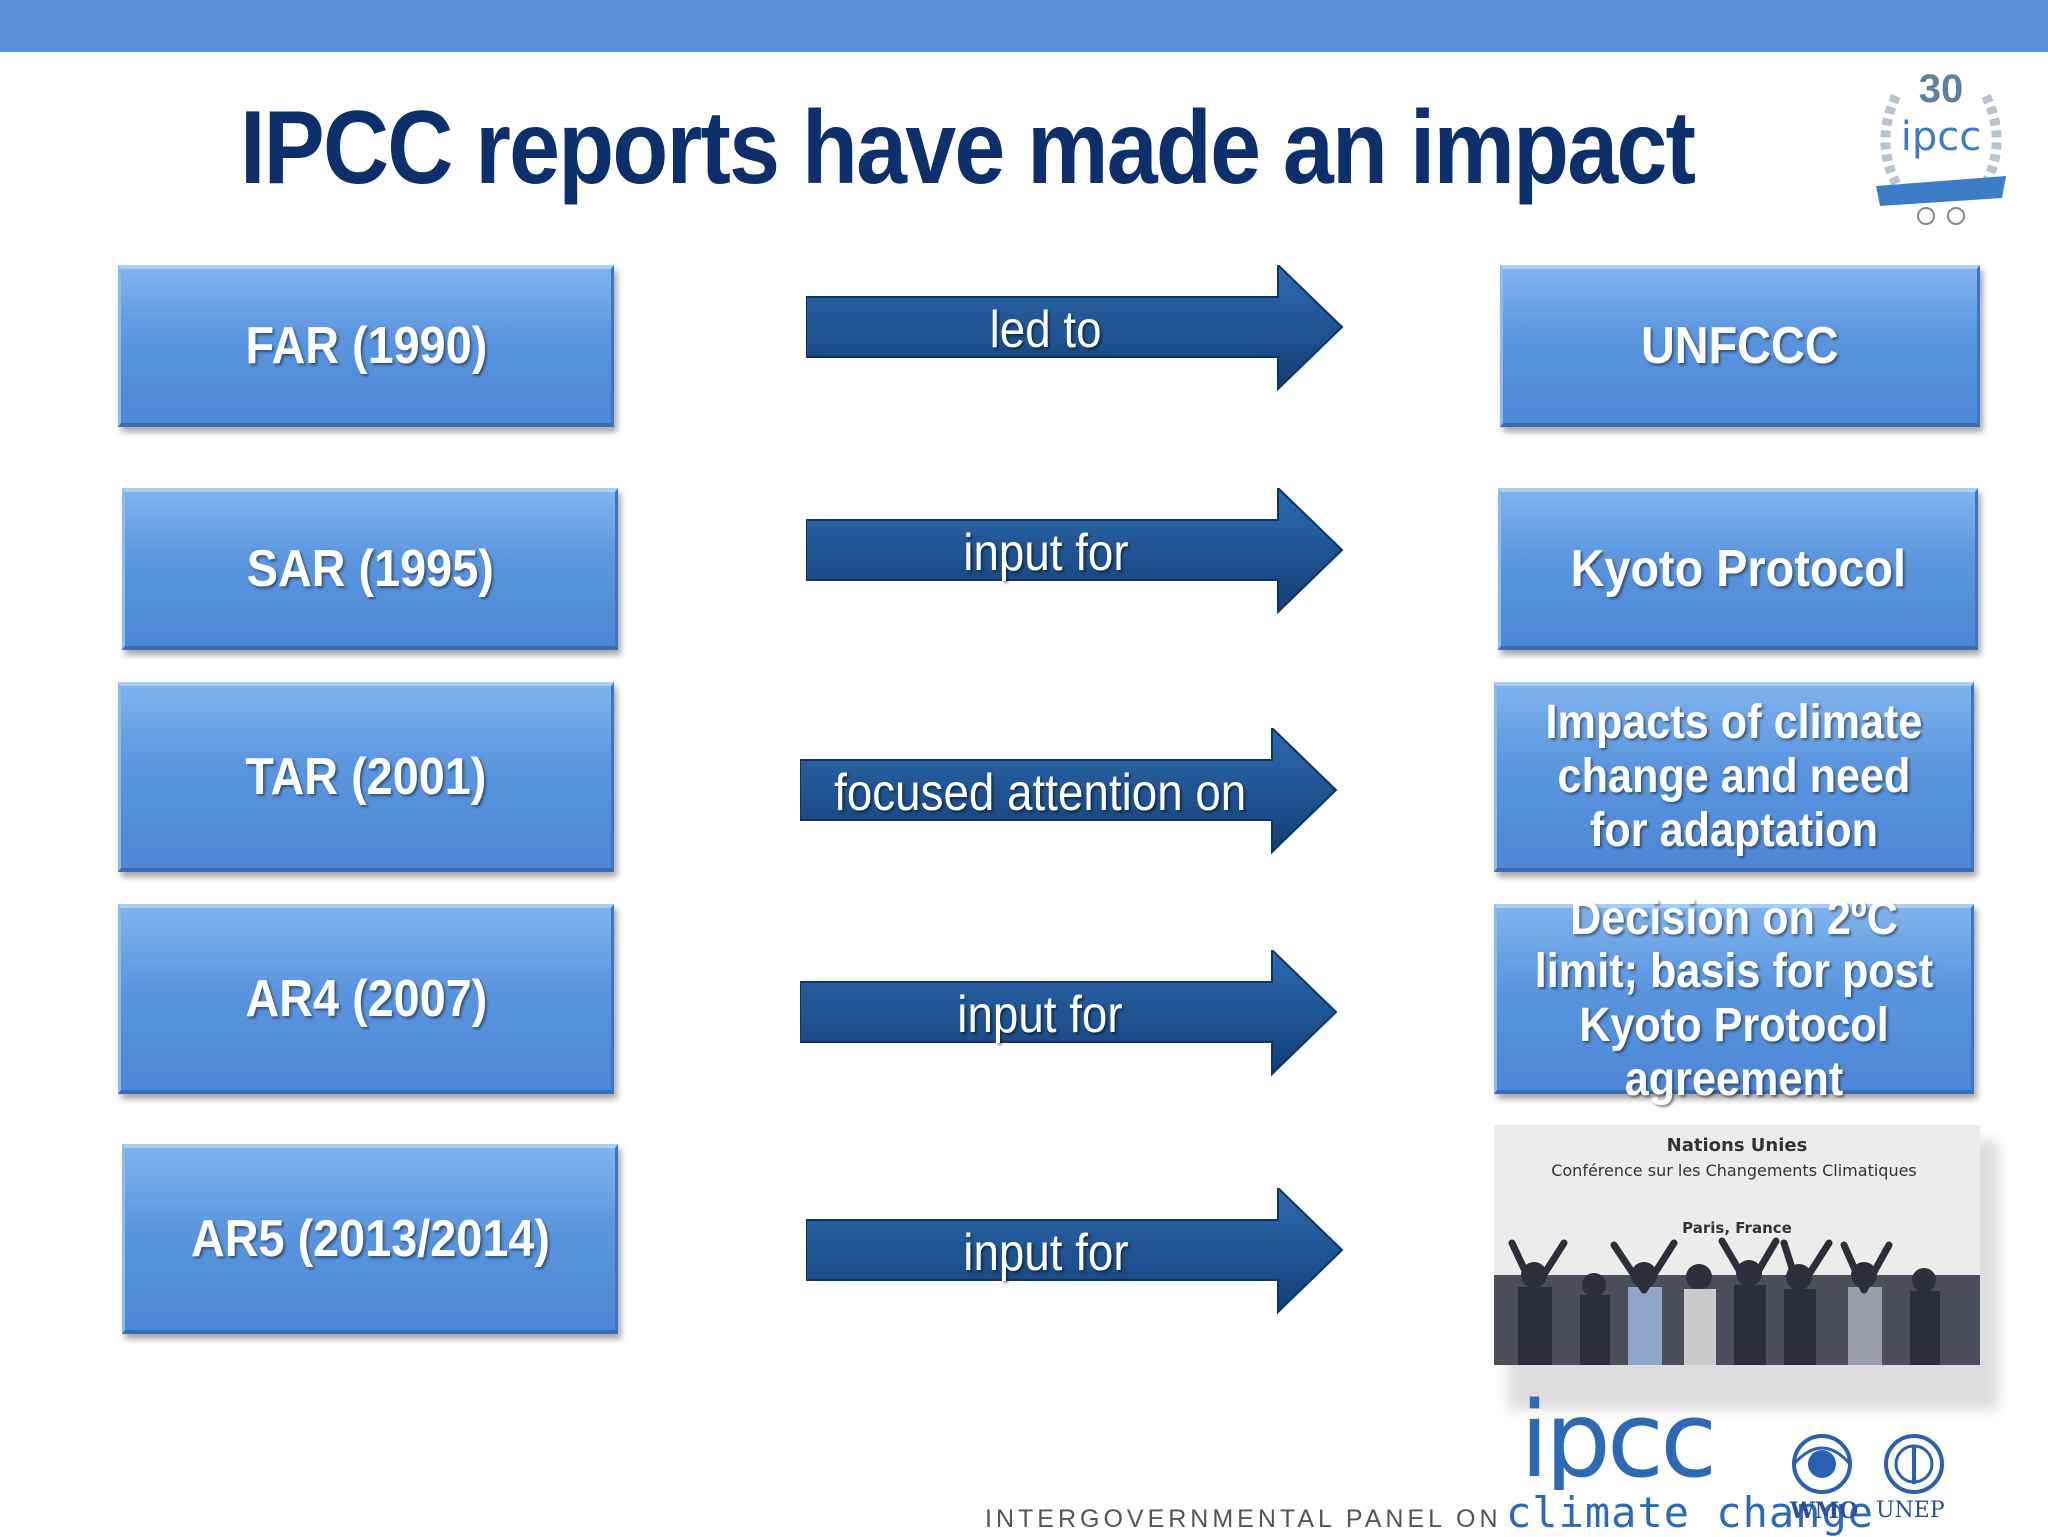 The width and height of the screenshot is (2048, 1537). What do you see at coordinates (1690, 1512) in the screenshot?
I see `footer-org-part2: climate change` at bounding box center [1690, 1512].